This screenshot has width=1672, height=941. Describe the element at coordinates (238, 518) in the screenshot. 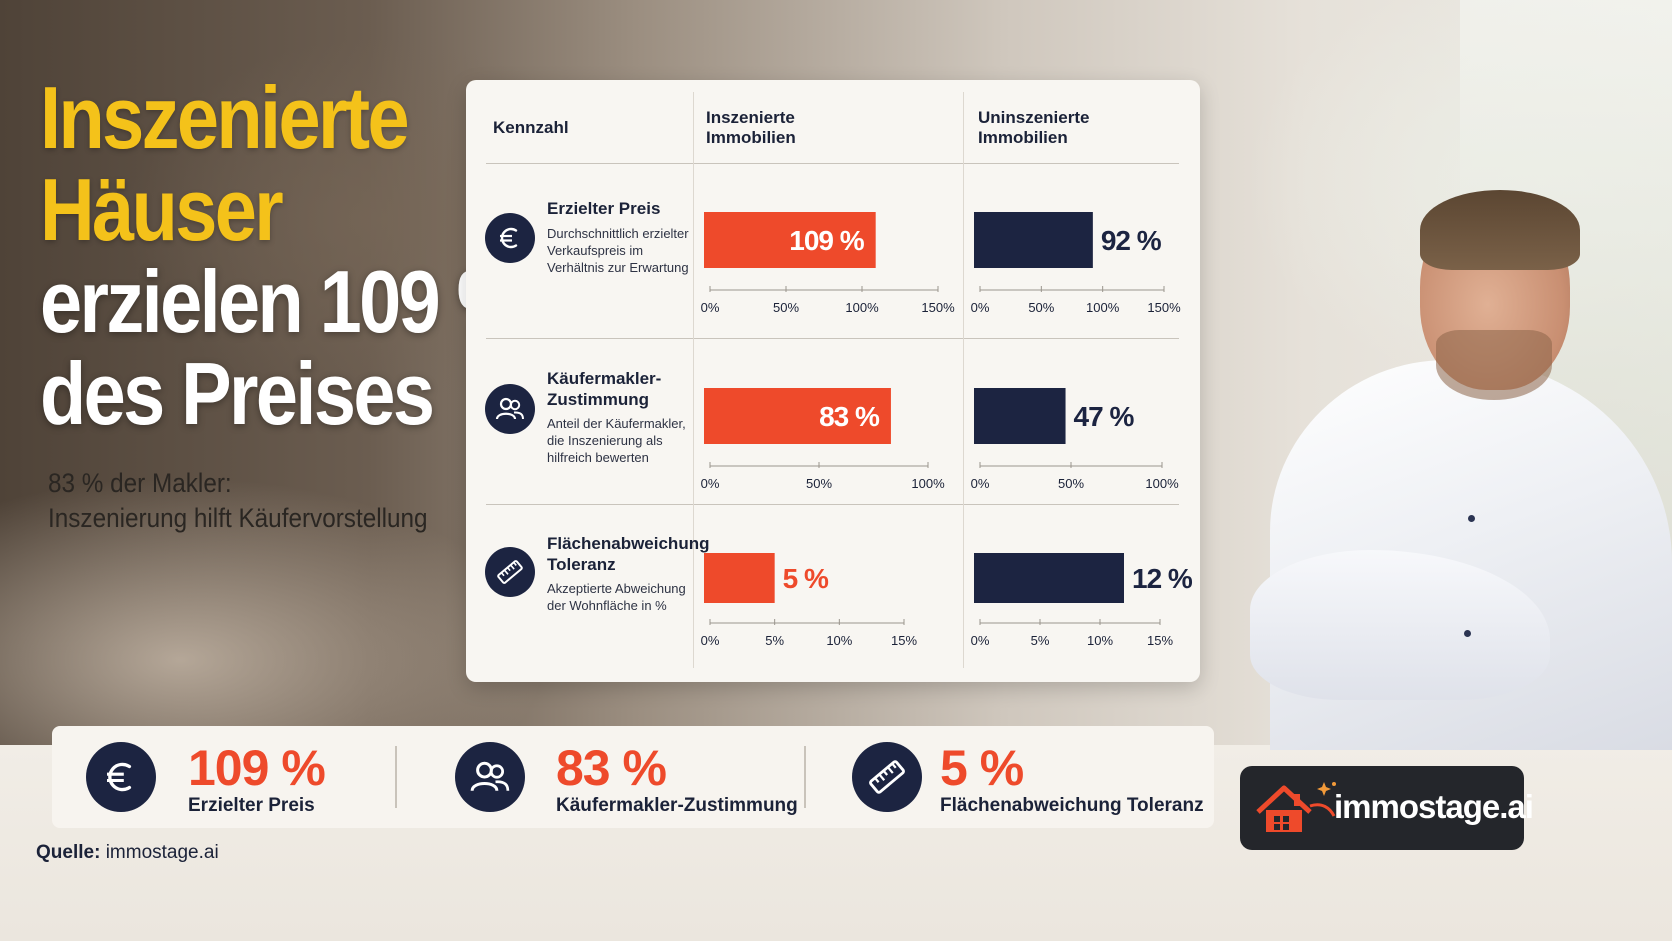

I see `subheadline-line: Inszenierung hilft Käufervorstellung` at that location.